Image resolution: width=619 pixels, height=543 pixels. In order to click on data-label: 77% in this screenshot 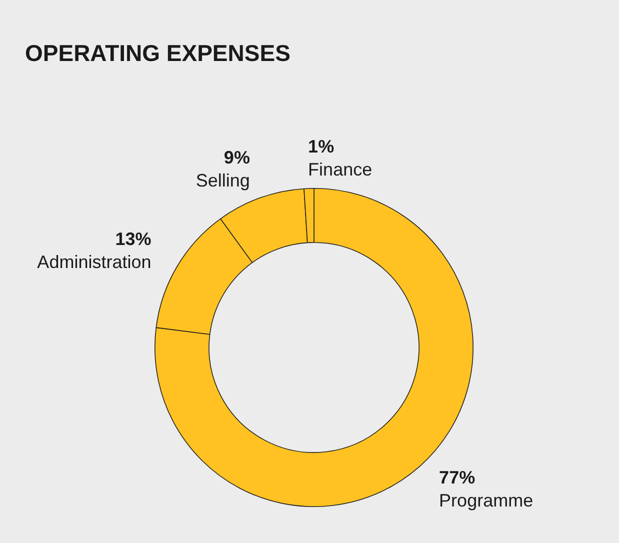, I will do `click(457, 477)`.